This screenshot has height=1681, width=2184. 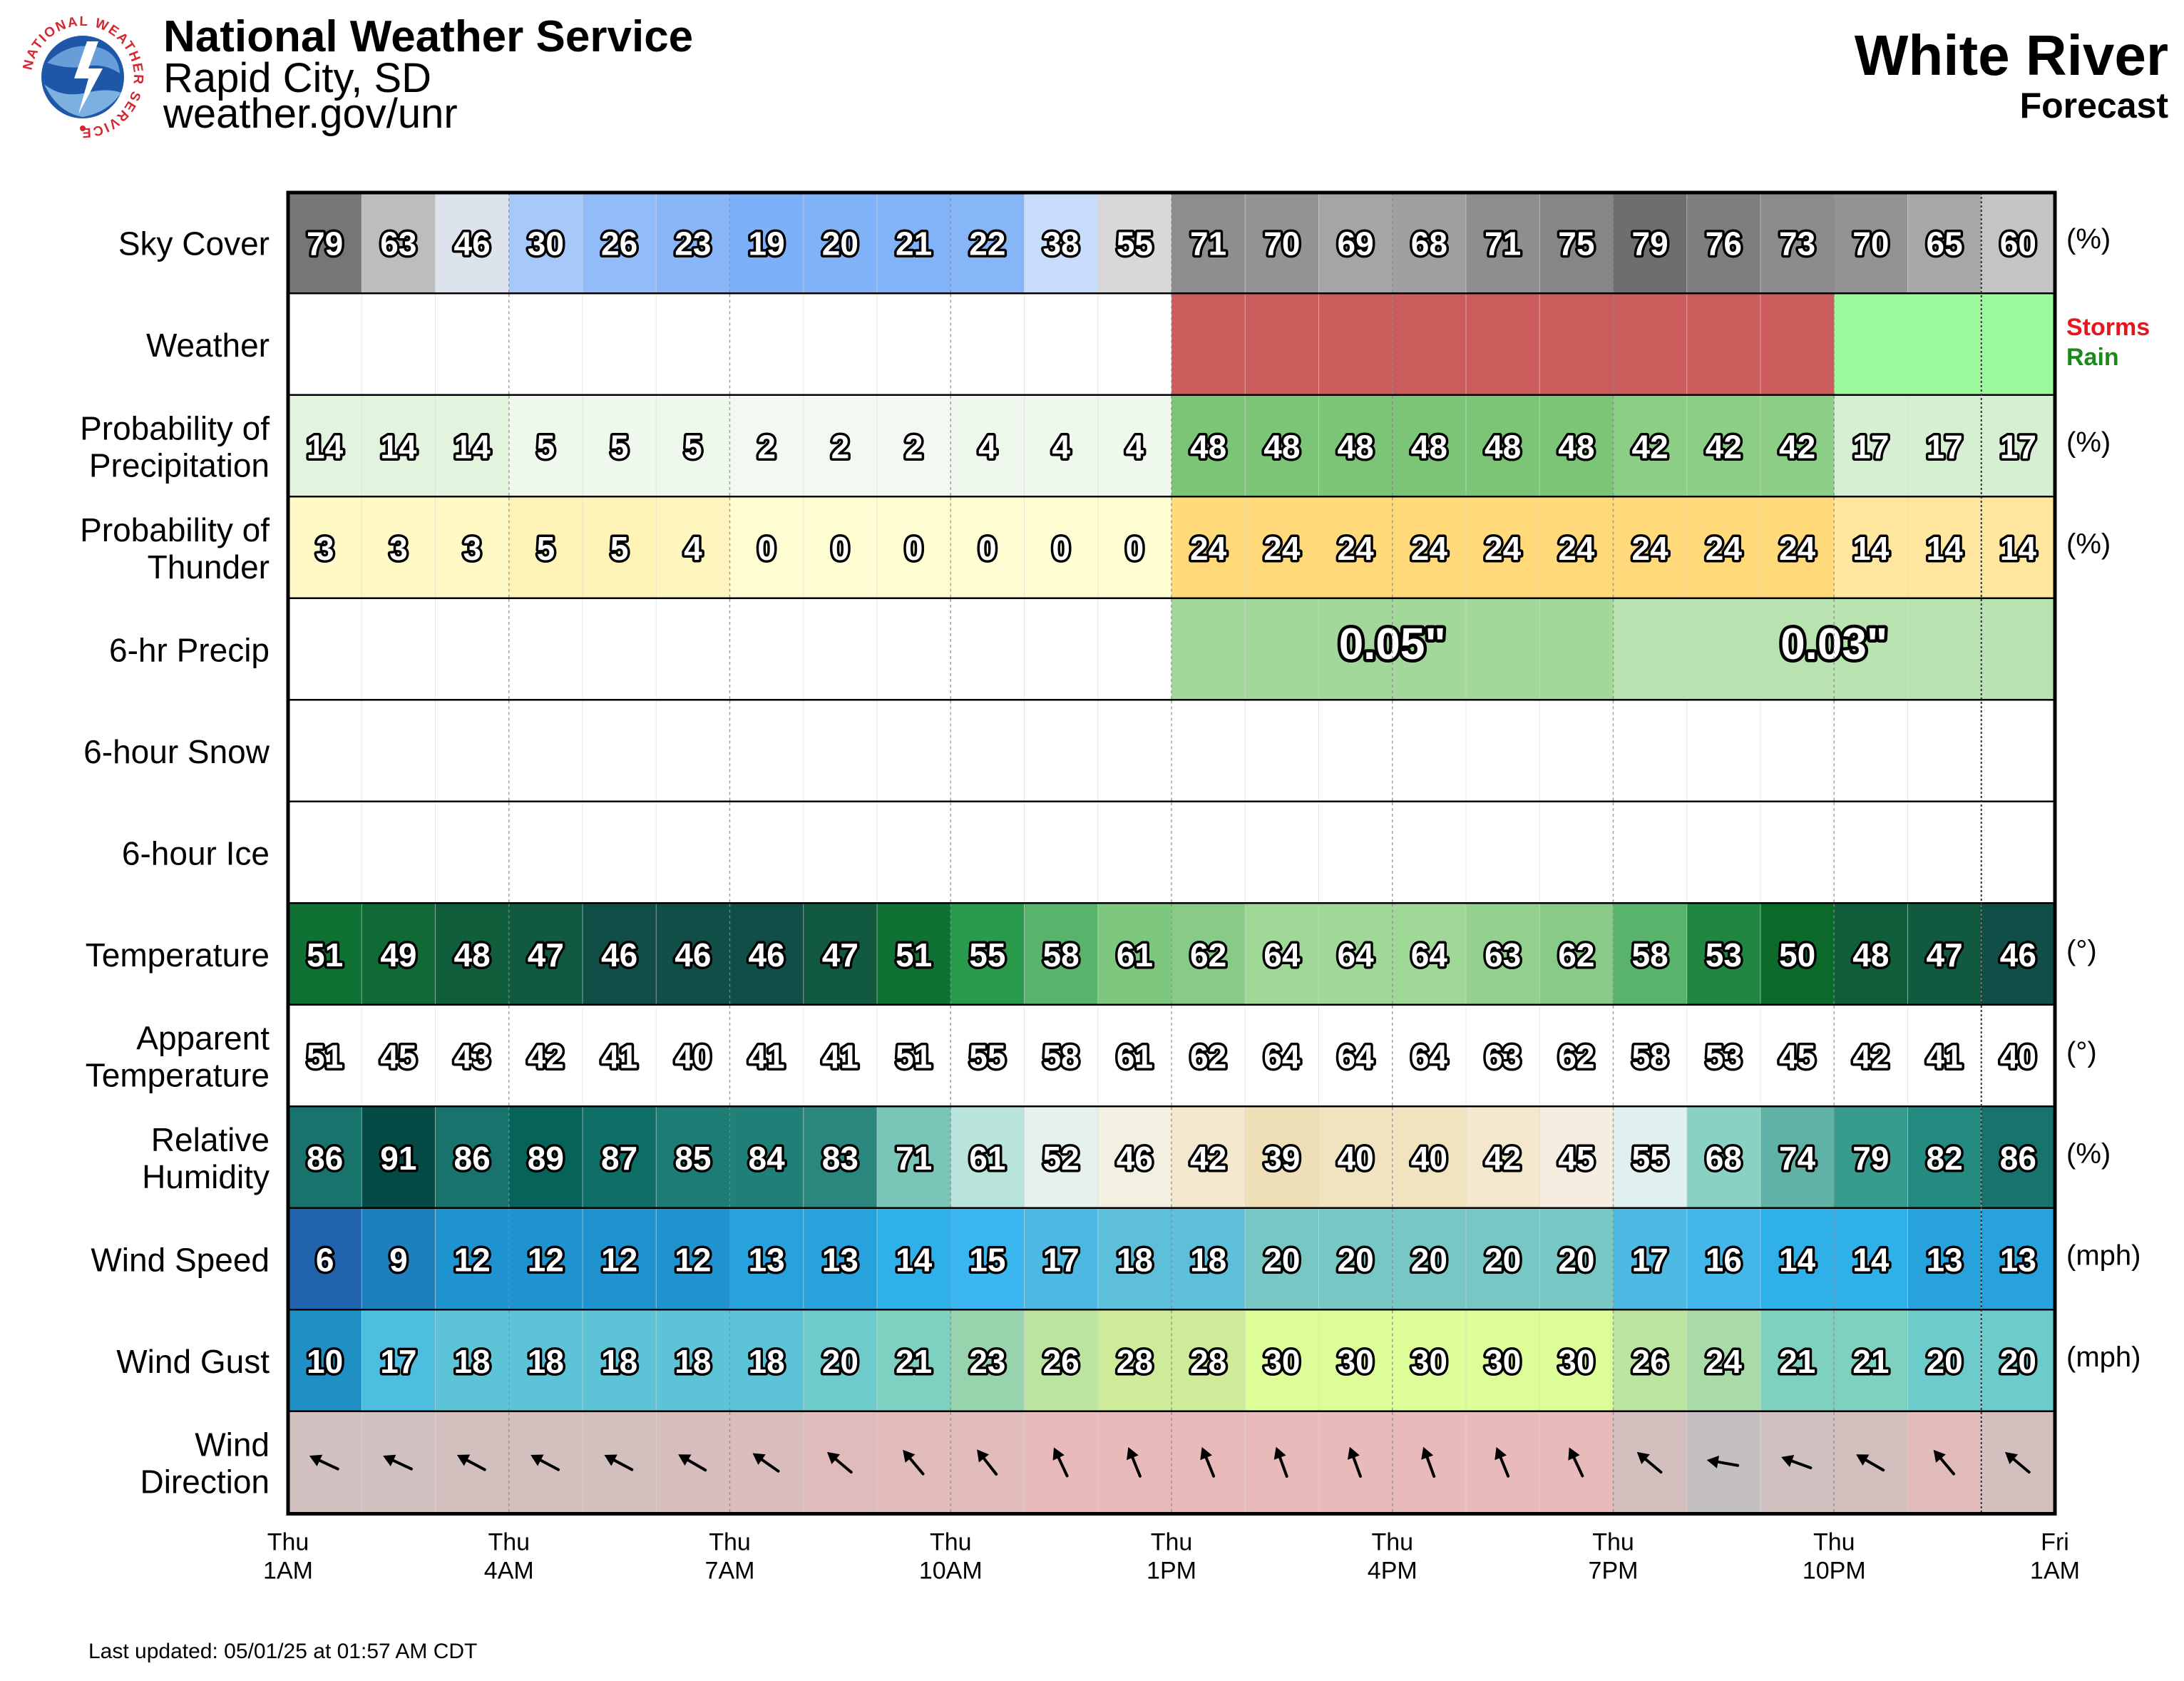 I want to click on cell-value: 71, so click(x=1208, y=243).